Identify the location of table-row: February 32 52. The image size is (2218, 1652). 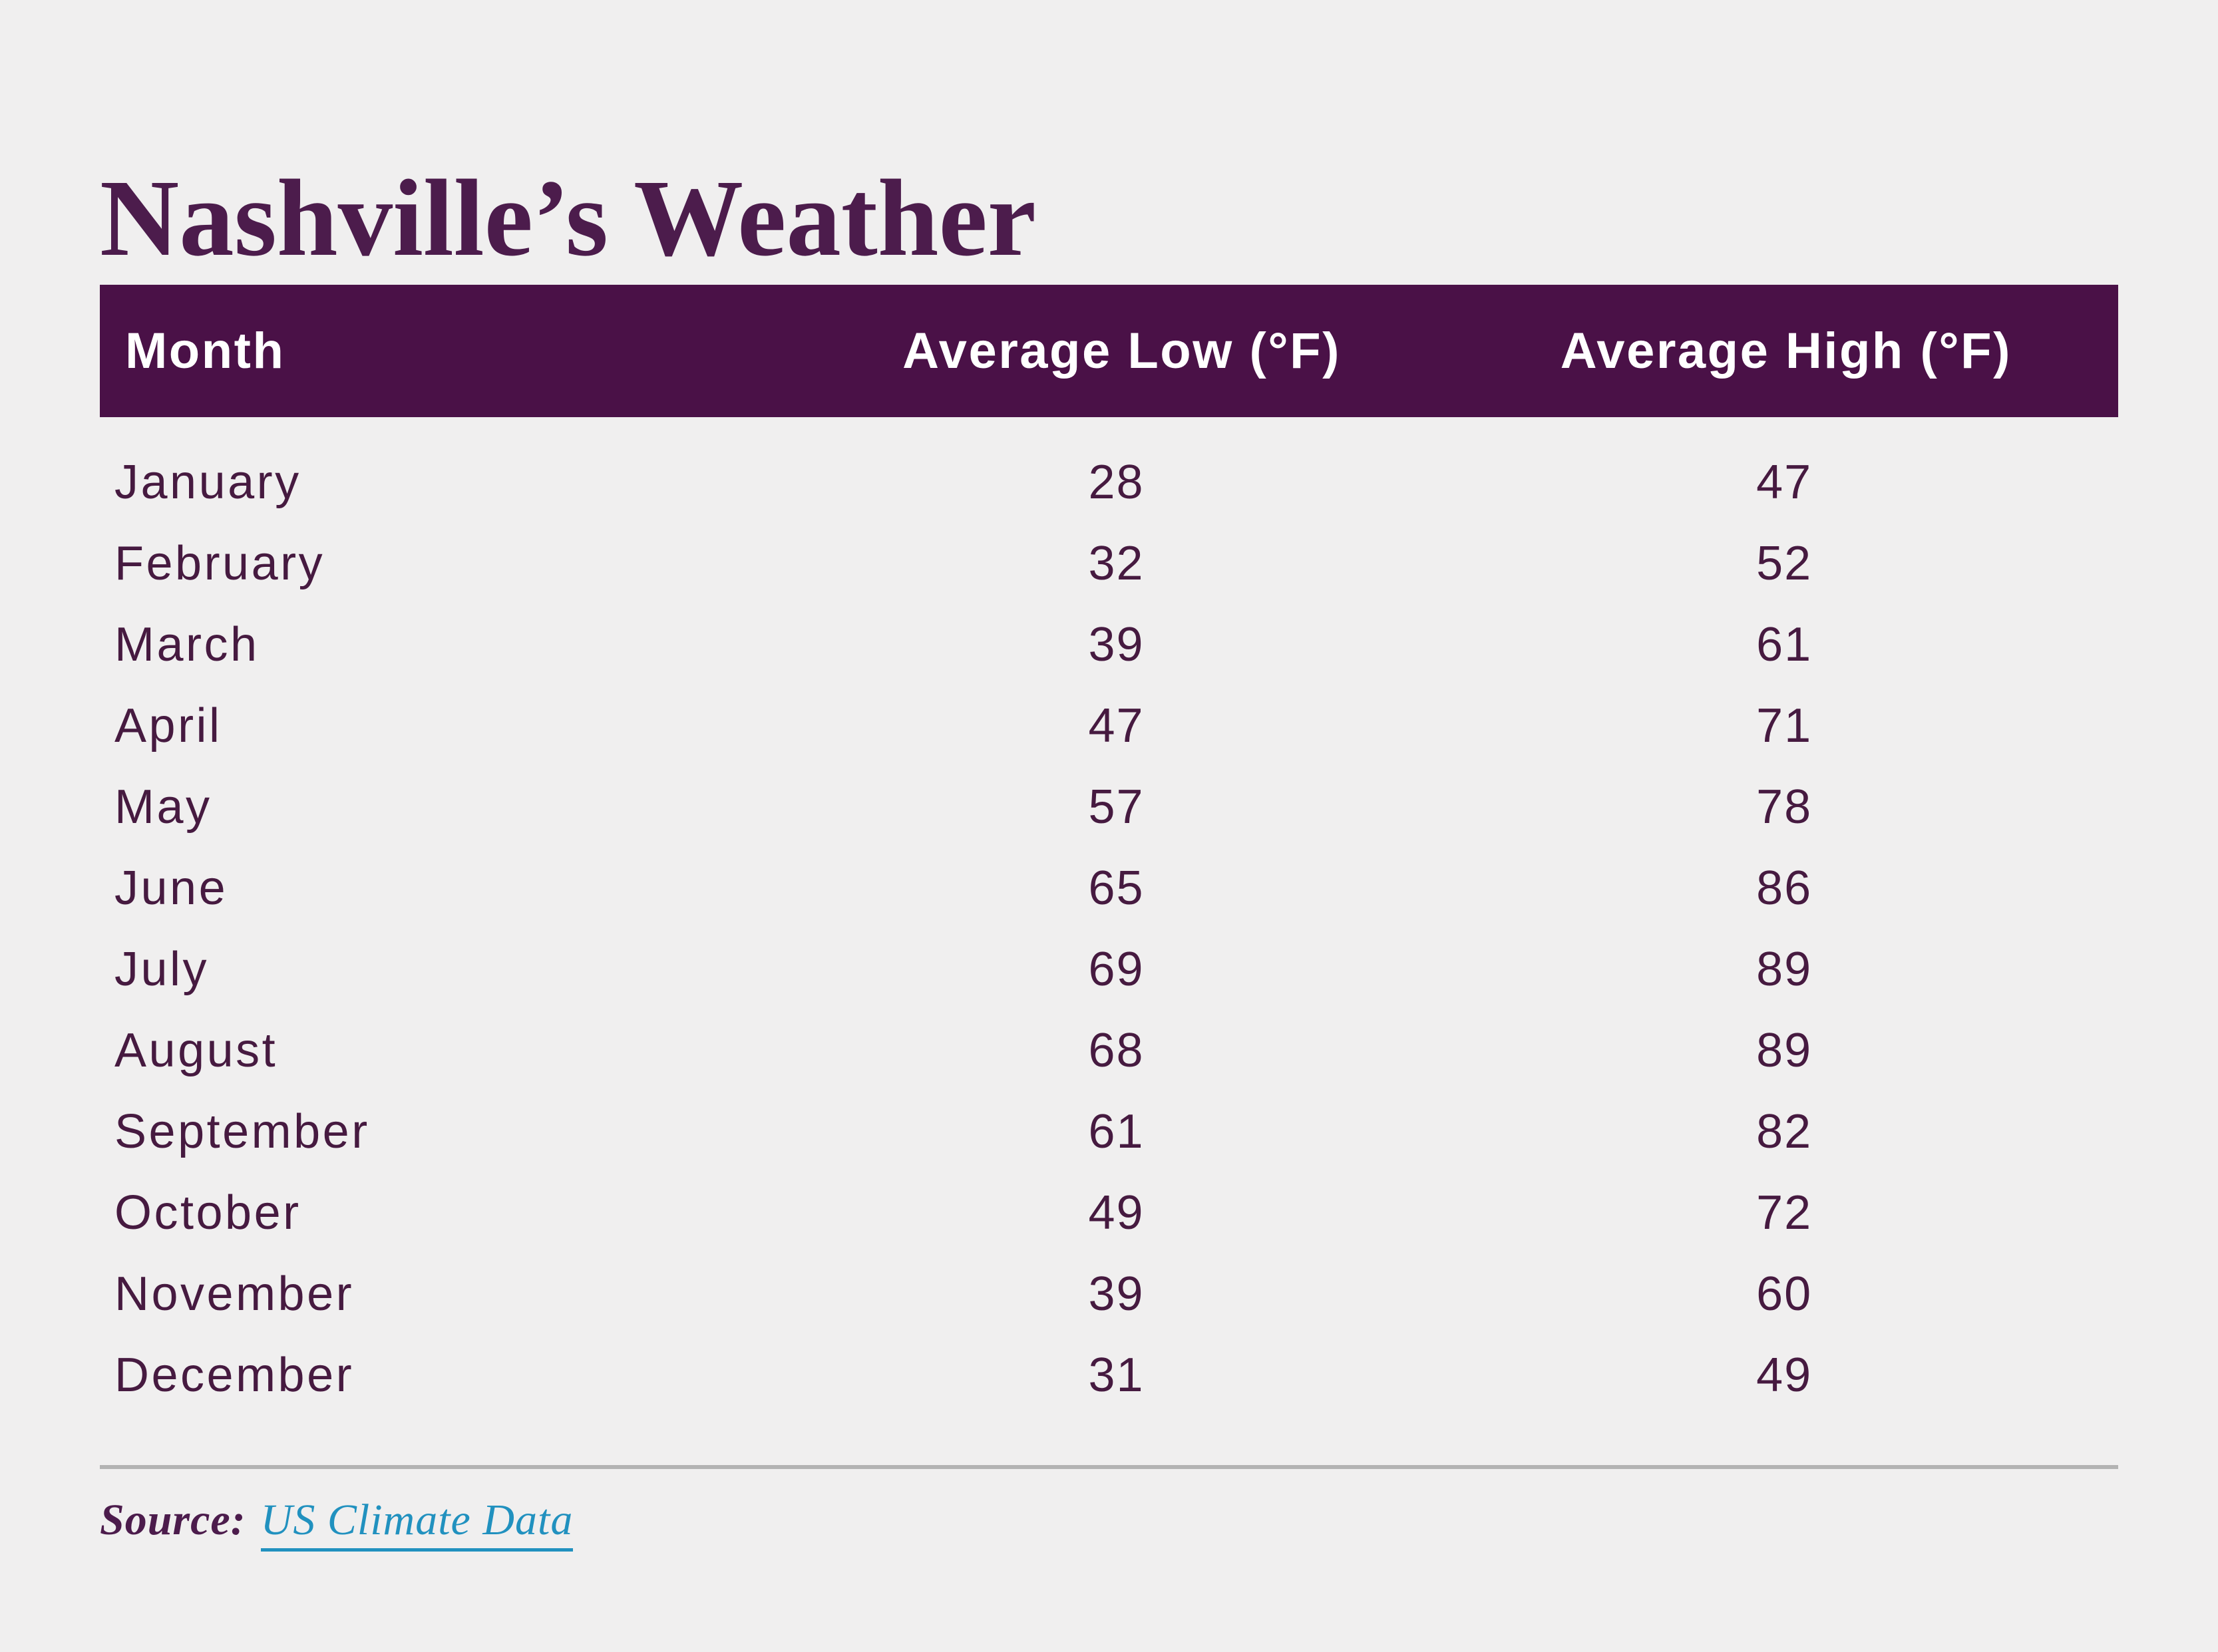
(1109, 563).